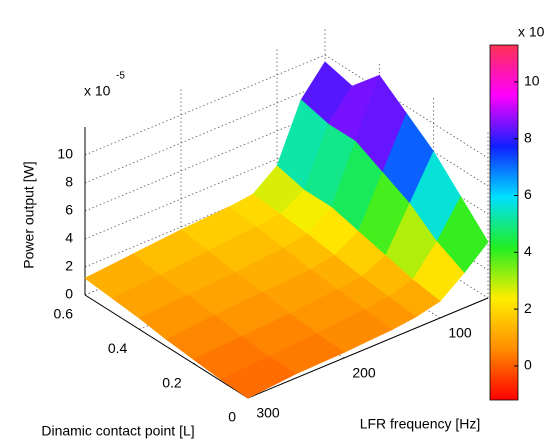  I want to click on colorbar, so click(504, 222).